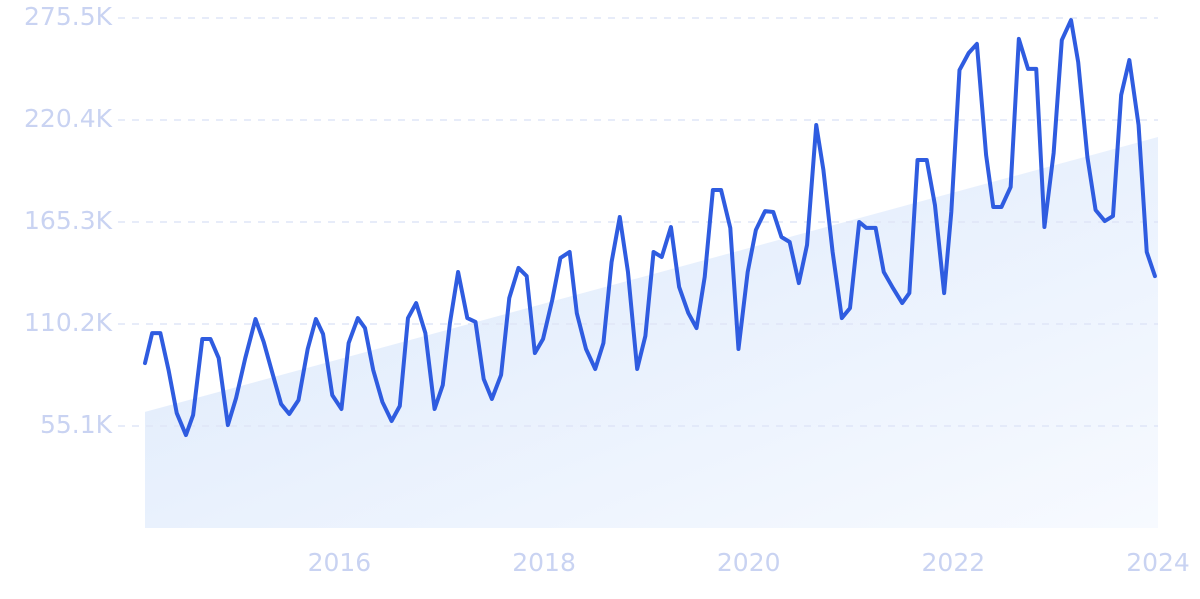  What do you see at coordinates (68, 118) in the screenshot?
I see `y-tick-label: 220.4K` at bounding box center [68, 118].